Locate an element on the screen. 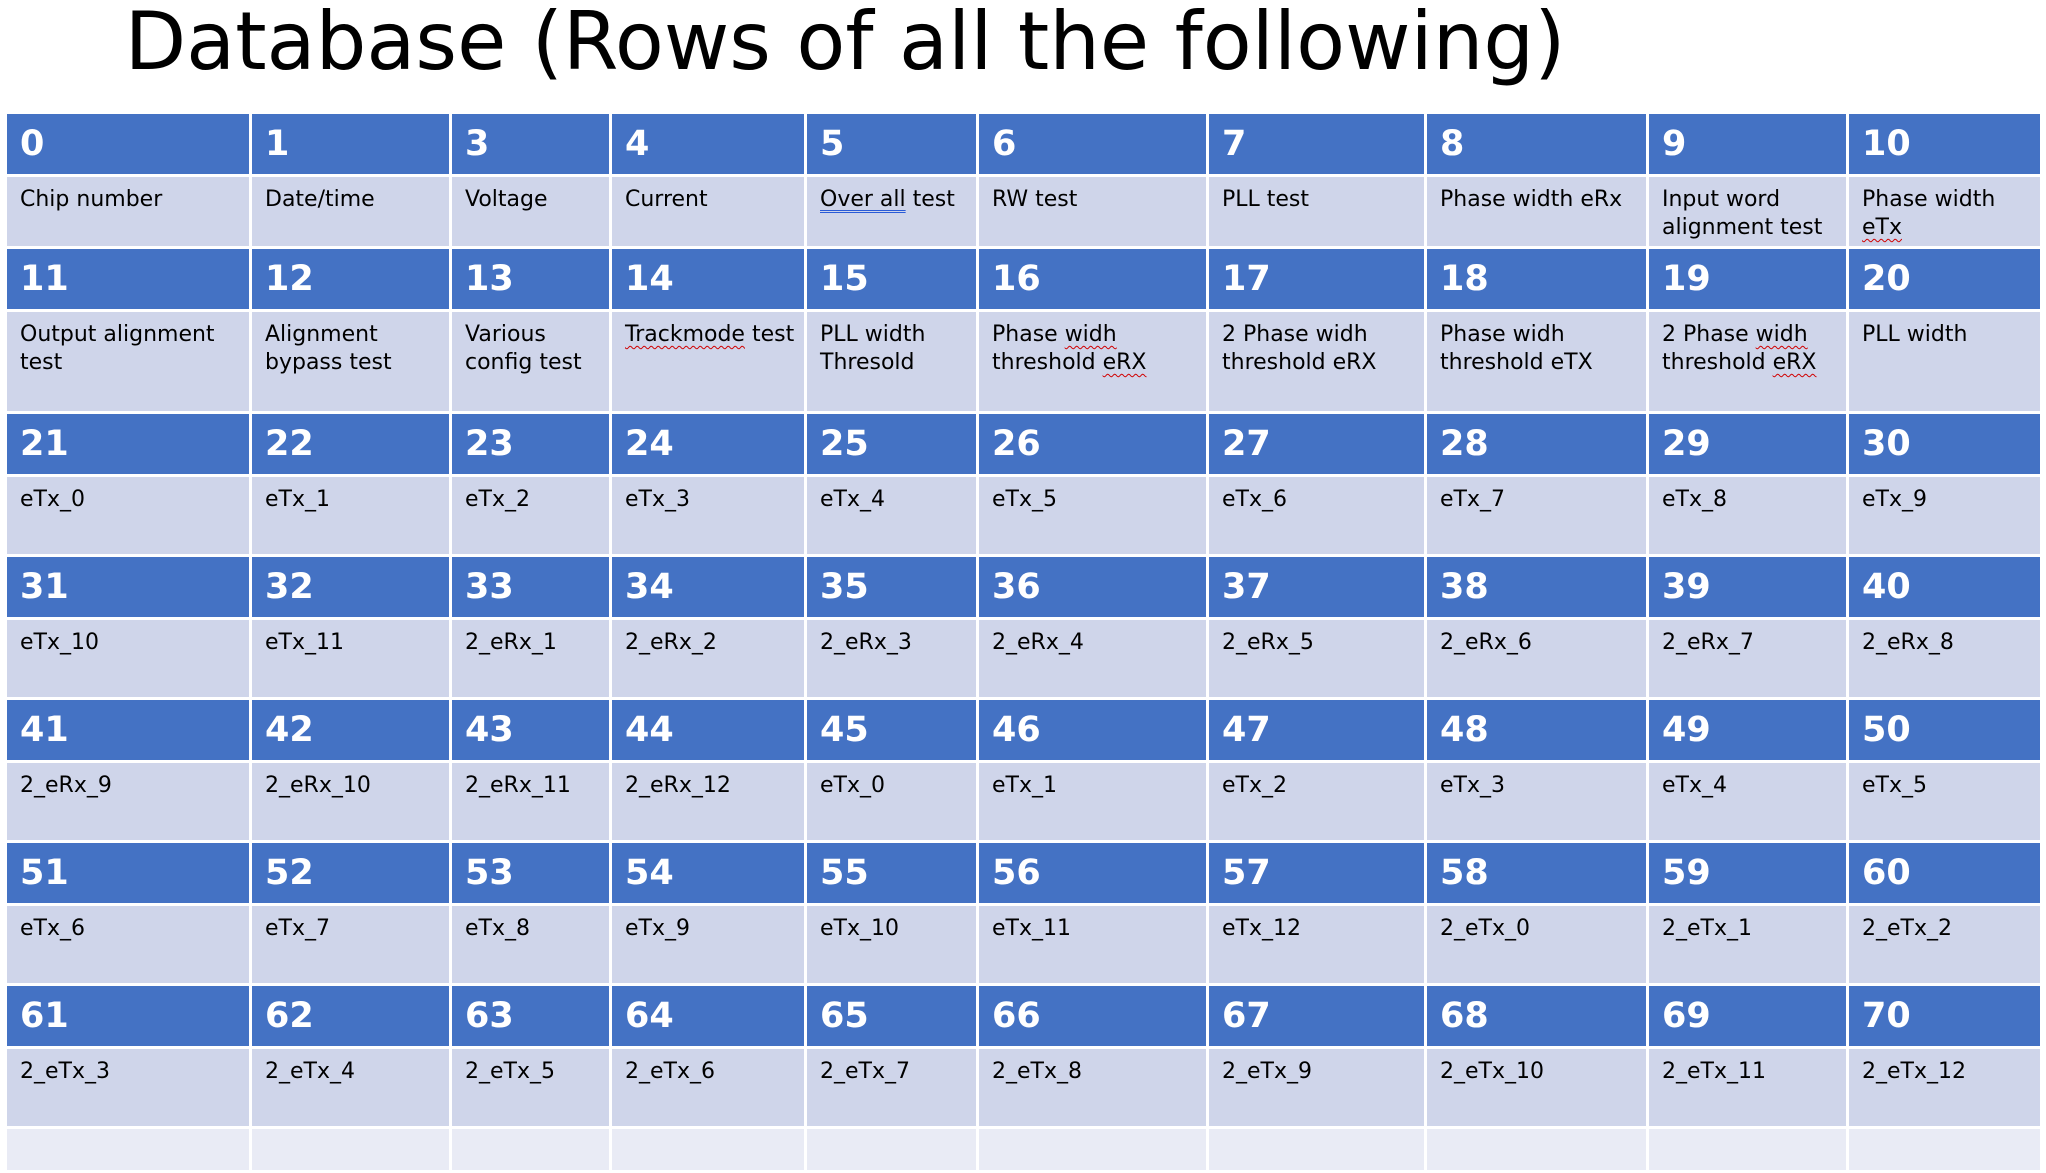  field-label-text: 2_eRx_2 is located at coordinates (671, 642).